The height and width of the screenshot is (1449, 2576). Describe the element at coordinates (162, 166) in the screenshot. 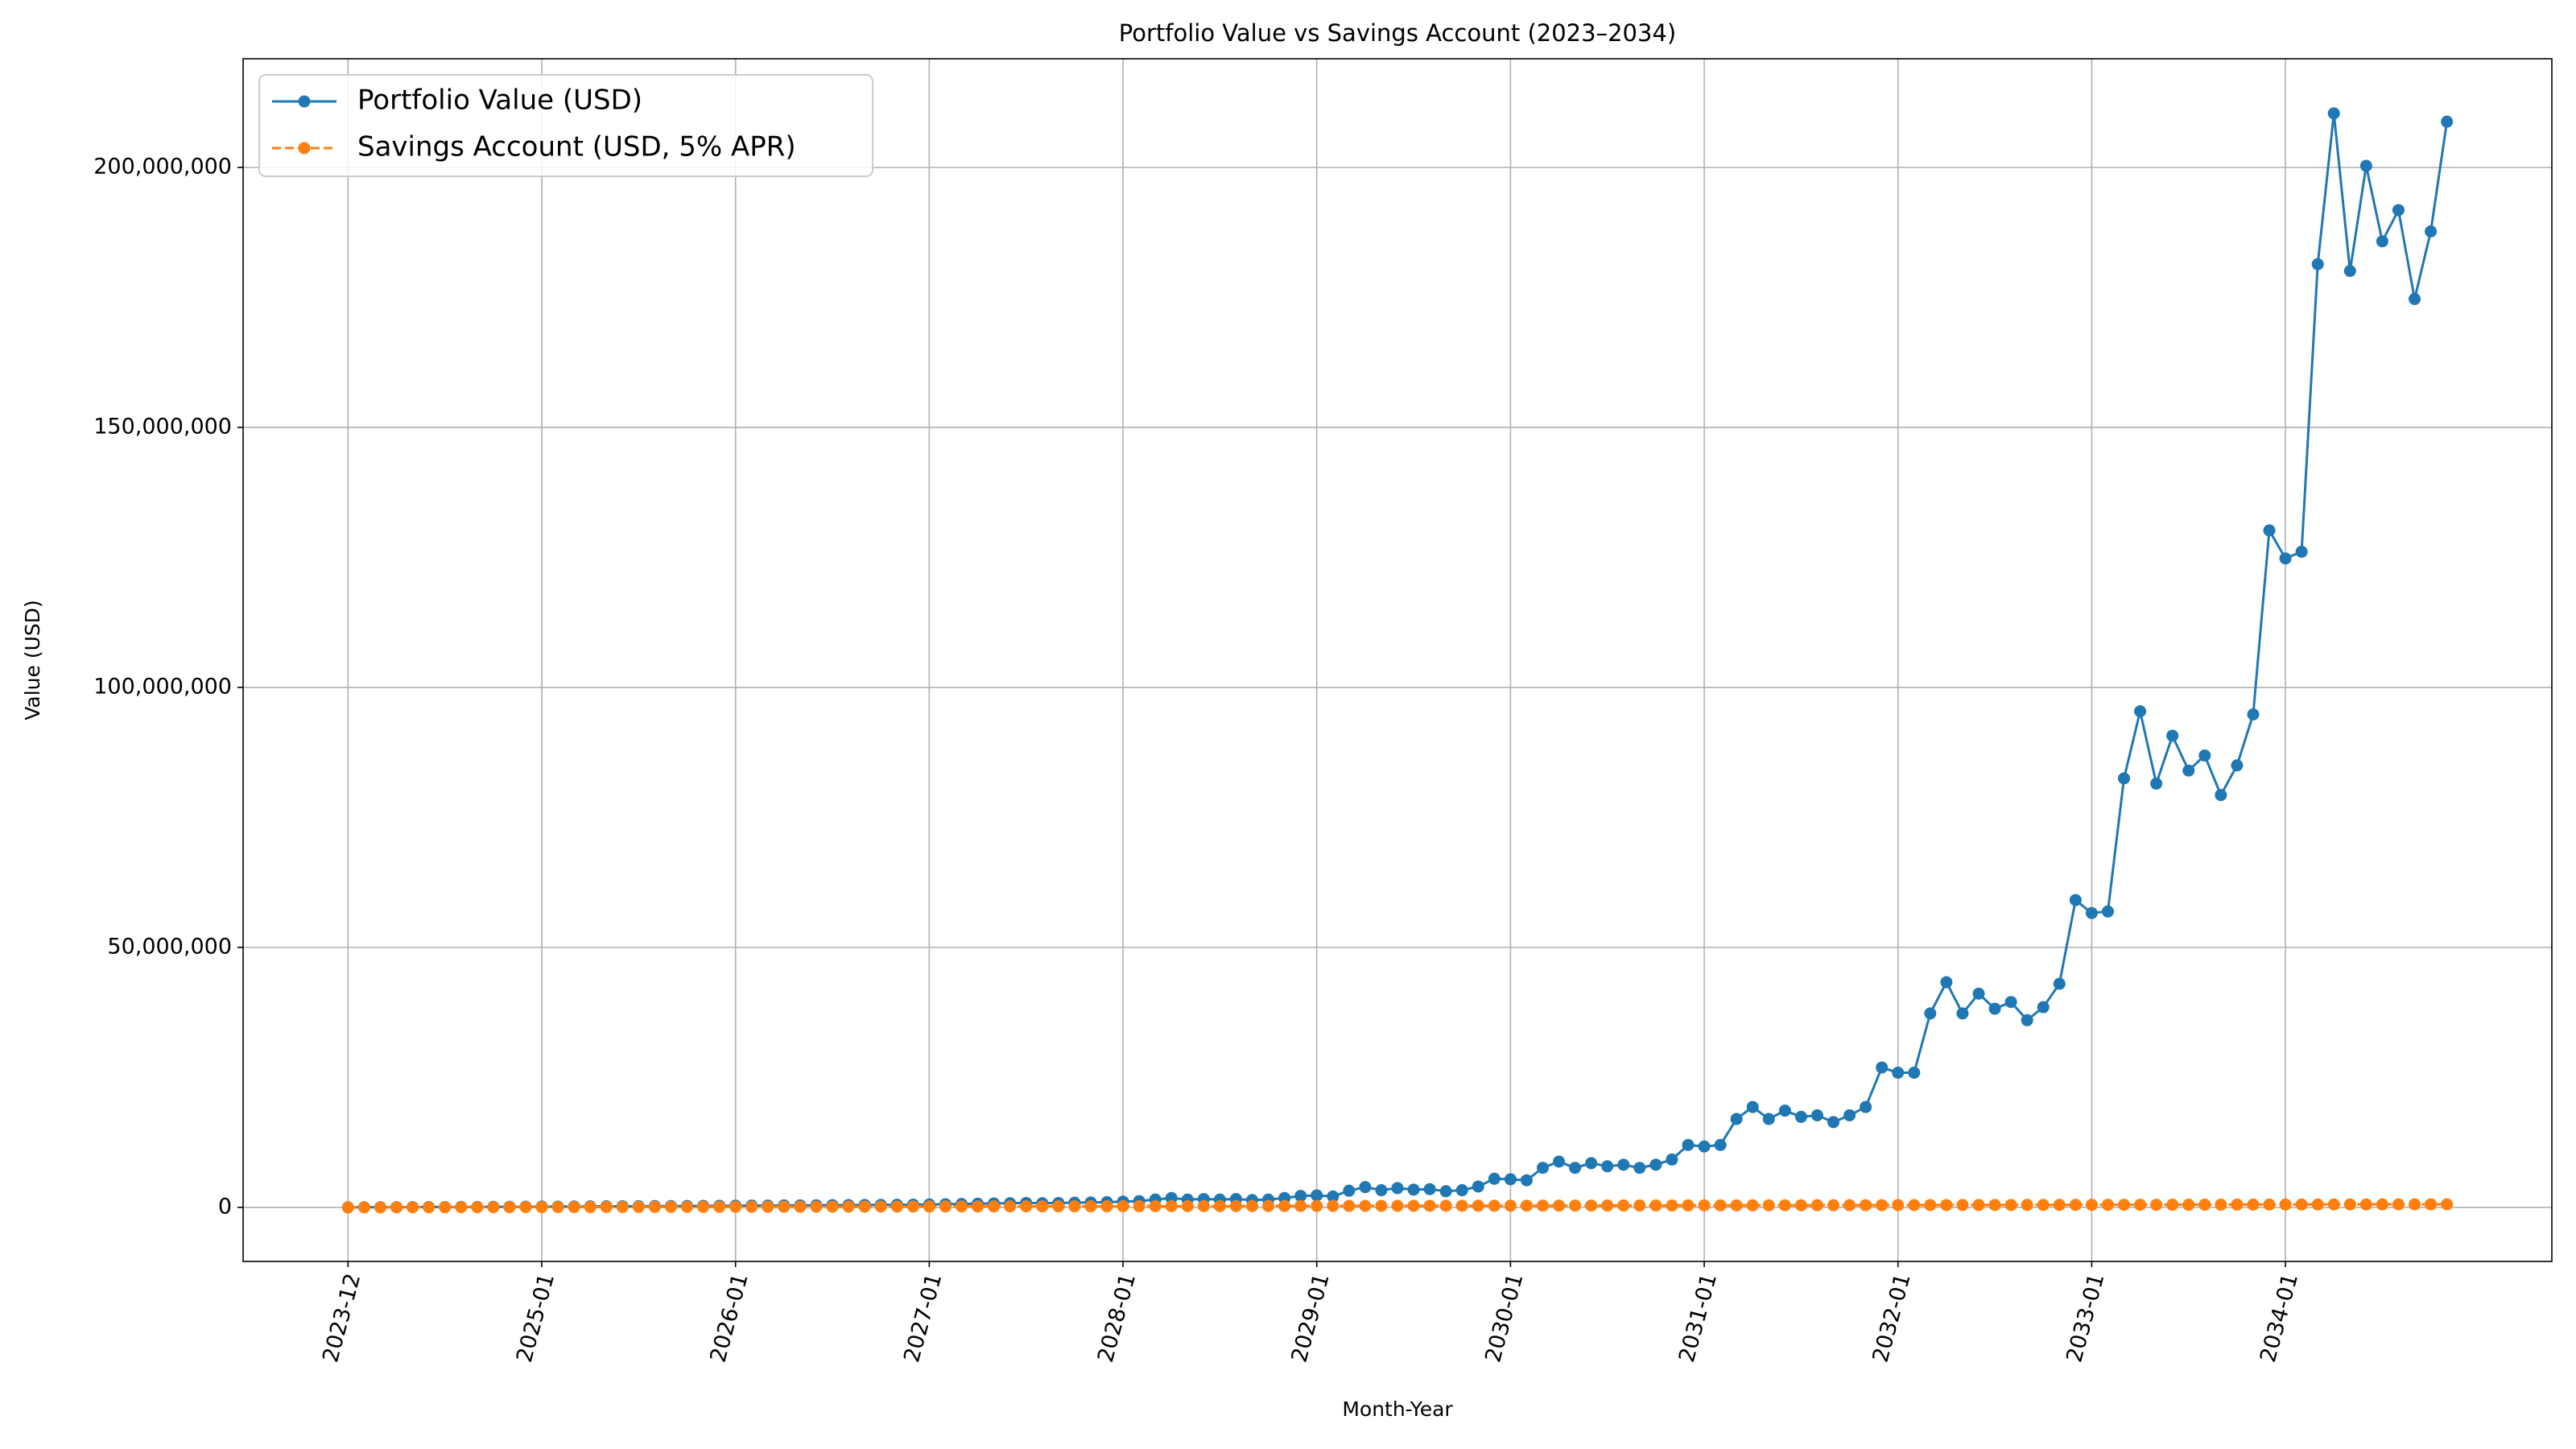

I see `y-tick-label: 200,000,000` at that location.